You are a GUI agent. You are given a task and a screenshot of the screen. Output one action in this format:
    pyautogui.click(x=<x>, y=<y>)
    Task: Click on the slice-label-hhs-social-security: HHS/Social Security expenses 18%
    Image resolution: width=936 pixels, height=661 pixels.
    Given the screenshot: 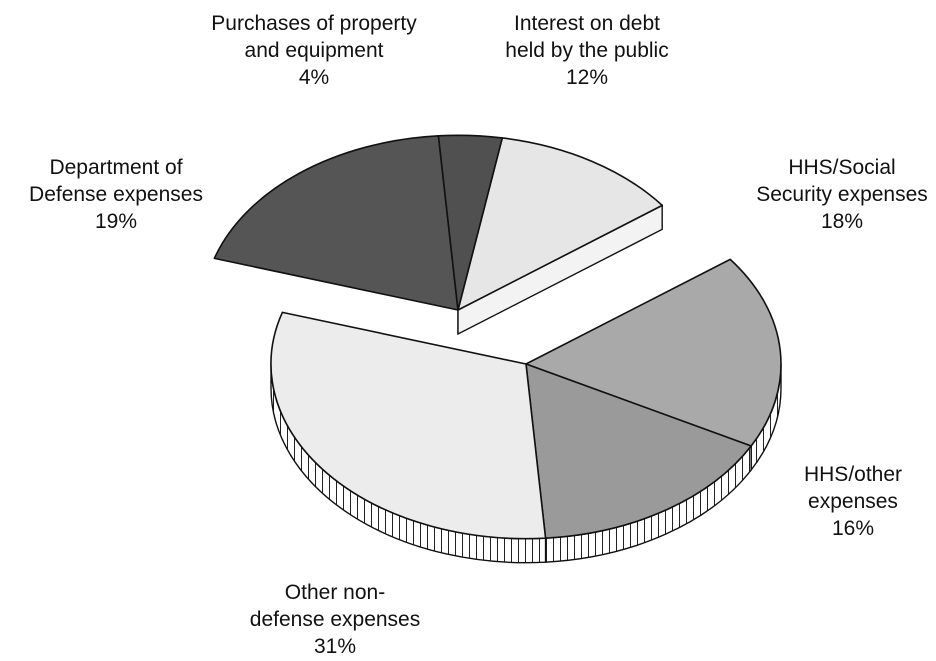 What is the action you would take?
    pyautogui.click(x=842, y=194)
    